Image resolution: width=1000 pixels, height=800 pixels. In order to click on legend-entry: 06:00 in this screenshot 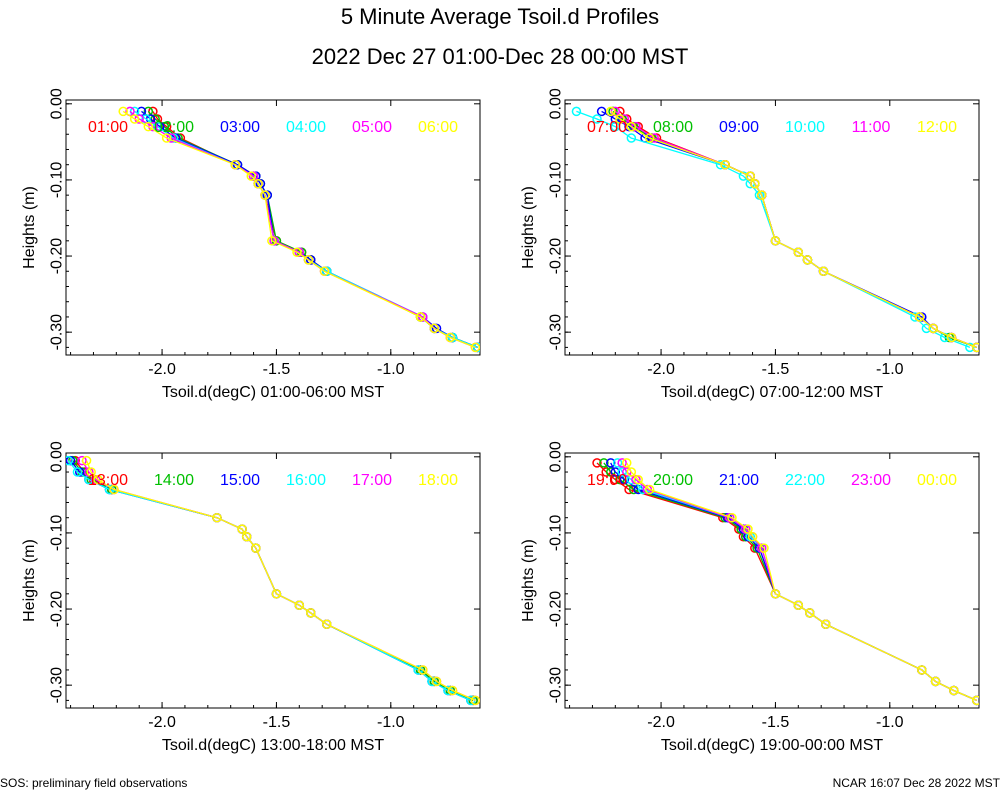, I will do `click(438, 127)`.